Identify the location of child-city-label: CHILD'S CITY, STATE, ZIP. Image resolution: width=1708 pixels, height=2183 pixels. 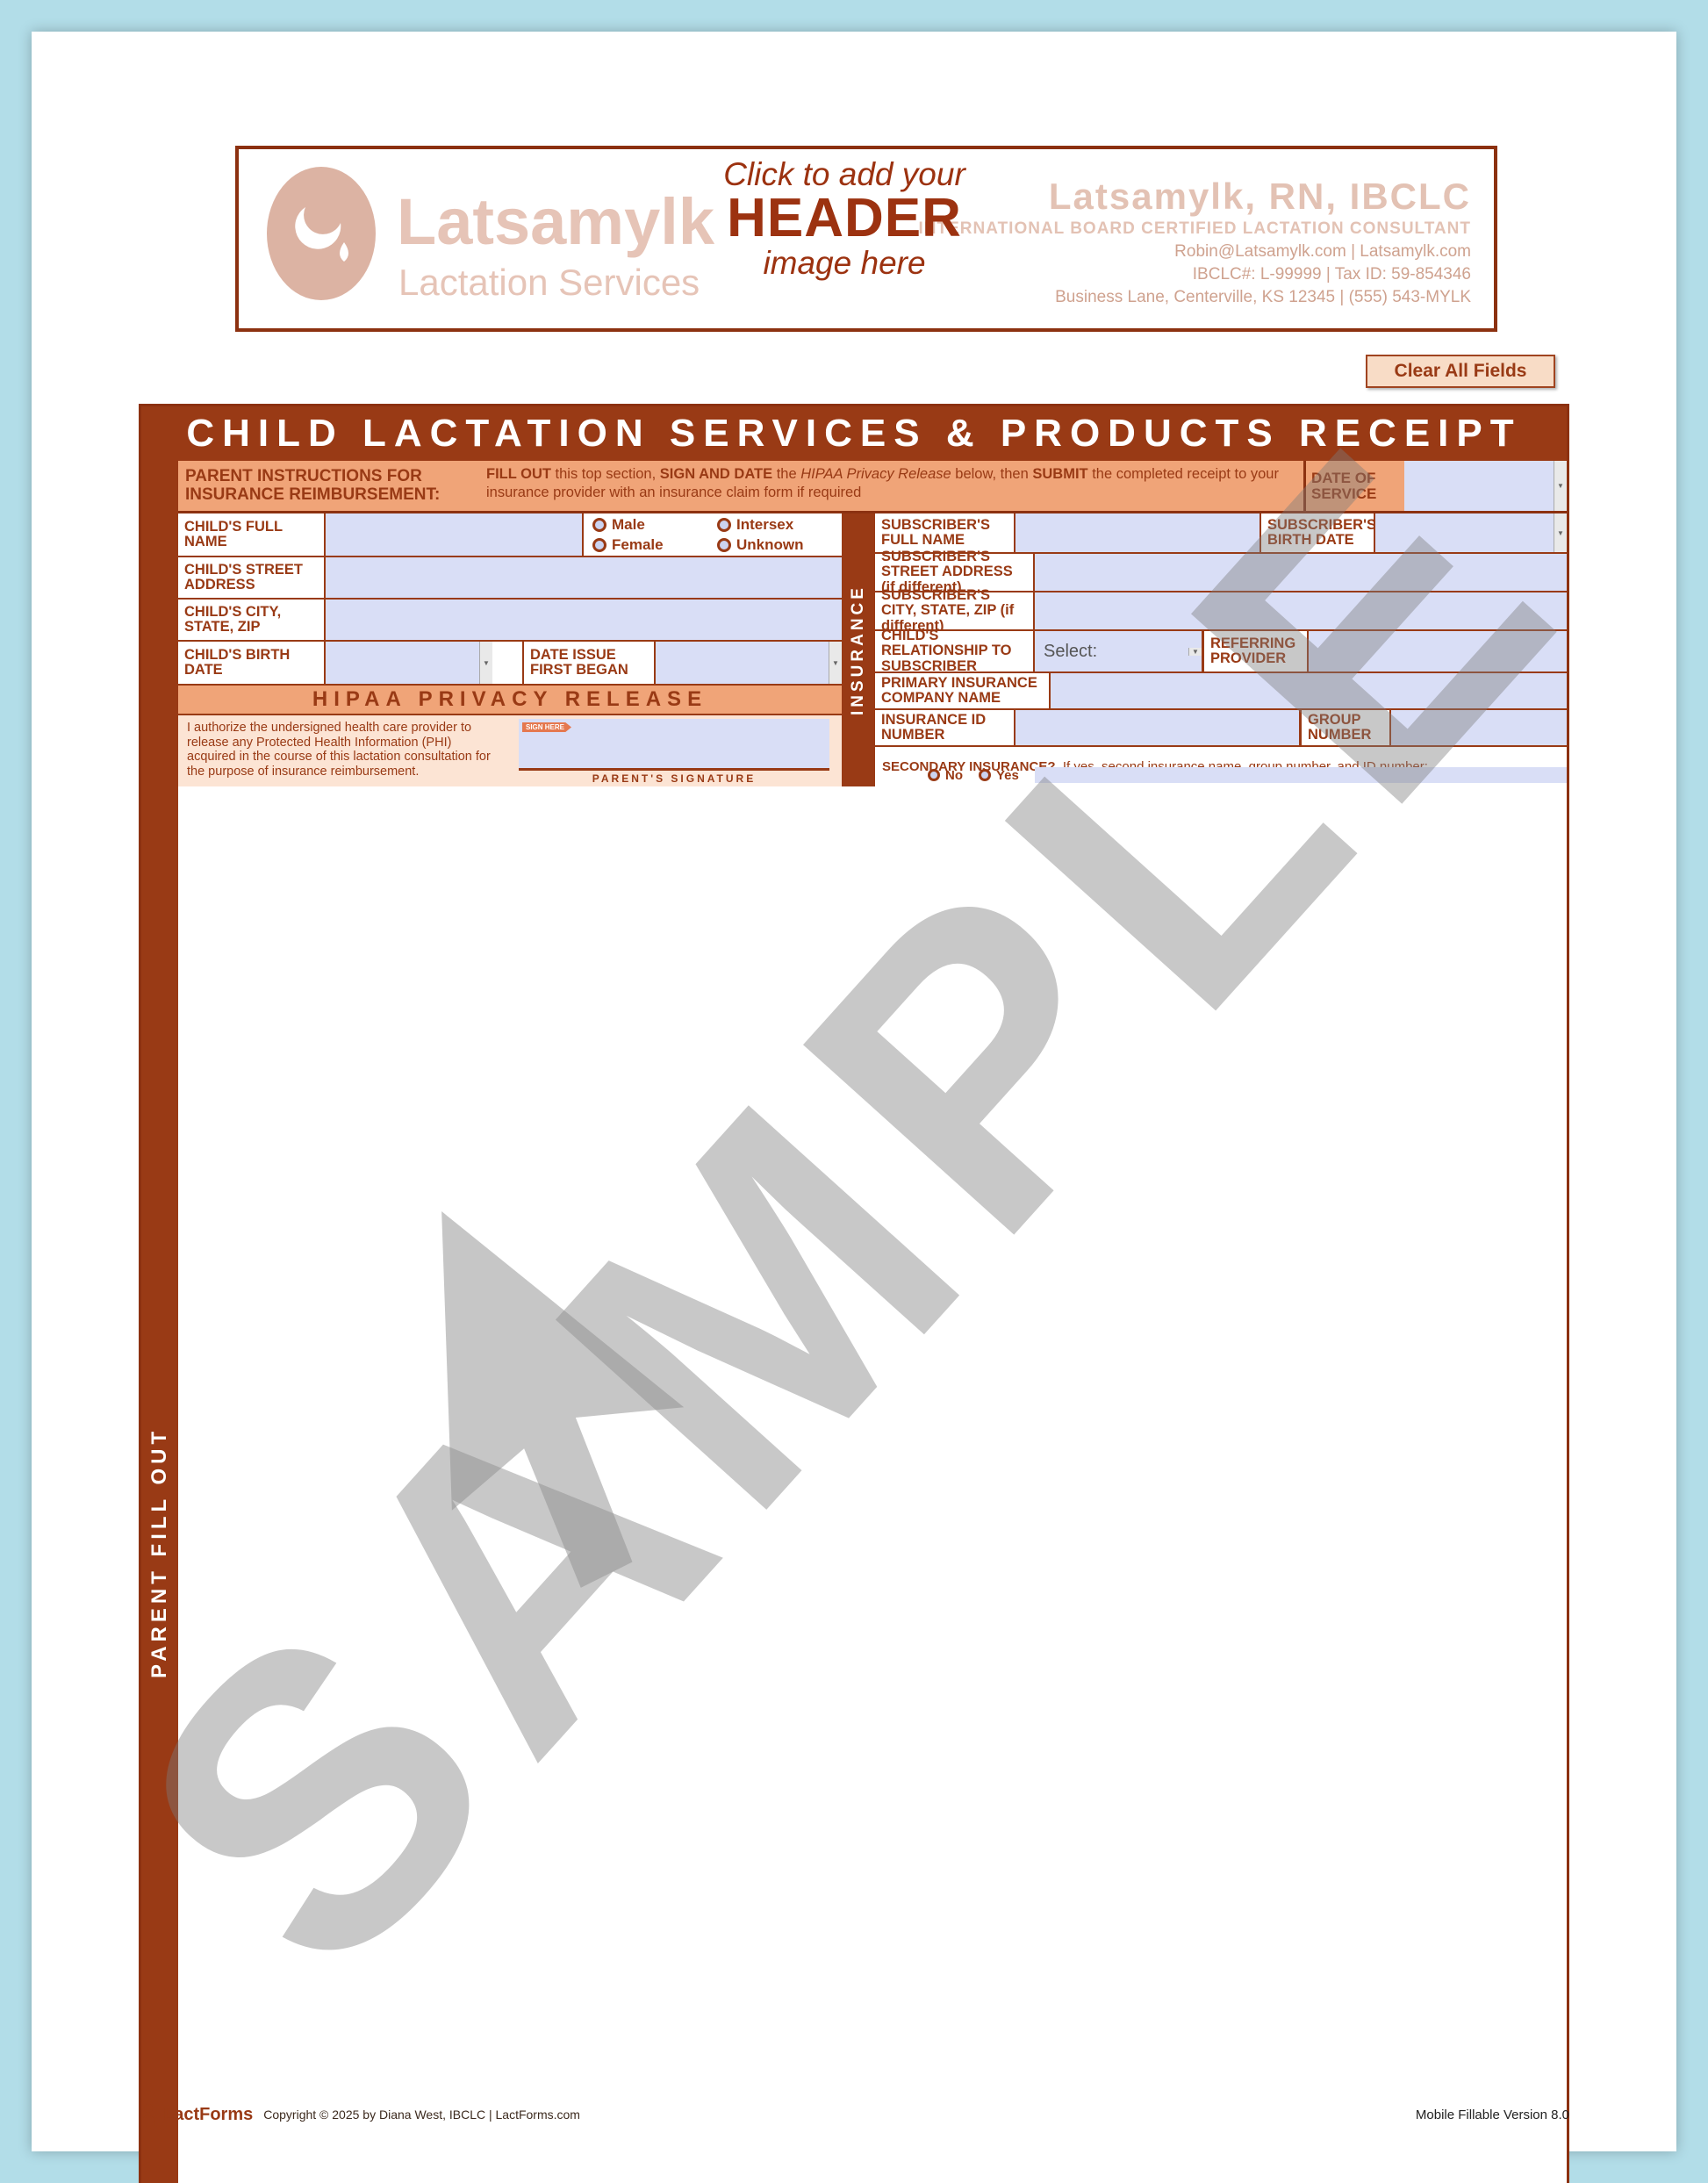
(252, 620).